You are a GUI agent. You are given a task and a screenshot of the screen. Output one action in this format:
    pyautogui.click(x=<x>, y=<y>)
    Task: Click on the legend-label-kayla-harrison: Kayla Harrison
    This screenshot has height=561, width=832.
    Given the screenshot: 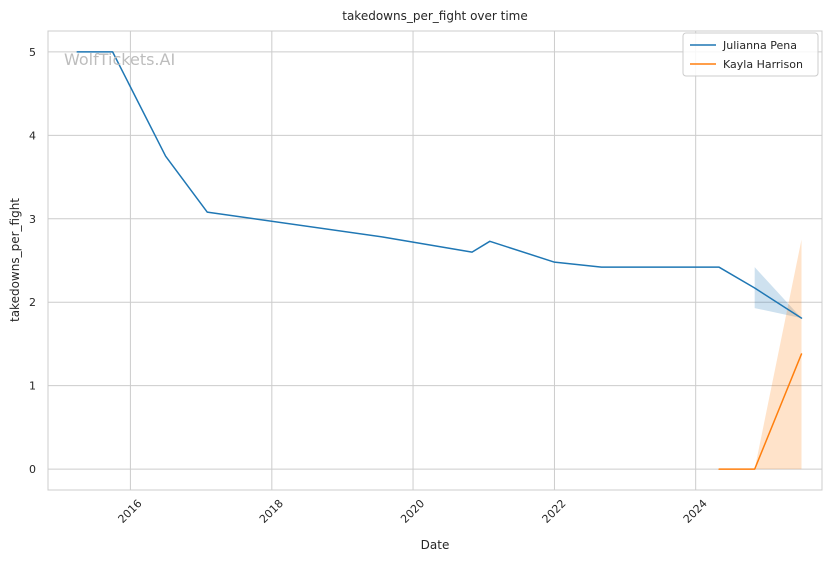 What is the action you would take?
    pyautogui.click(x=763, y=64)
    